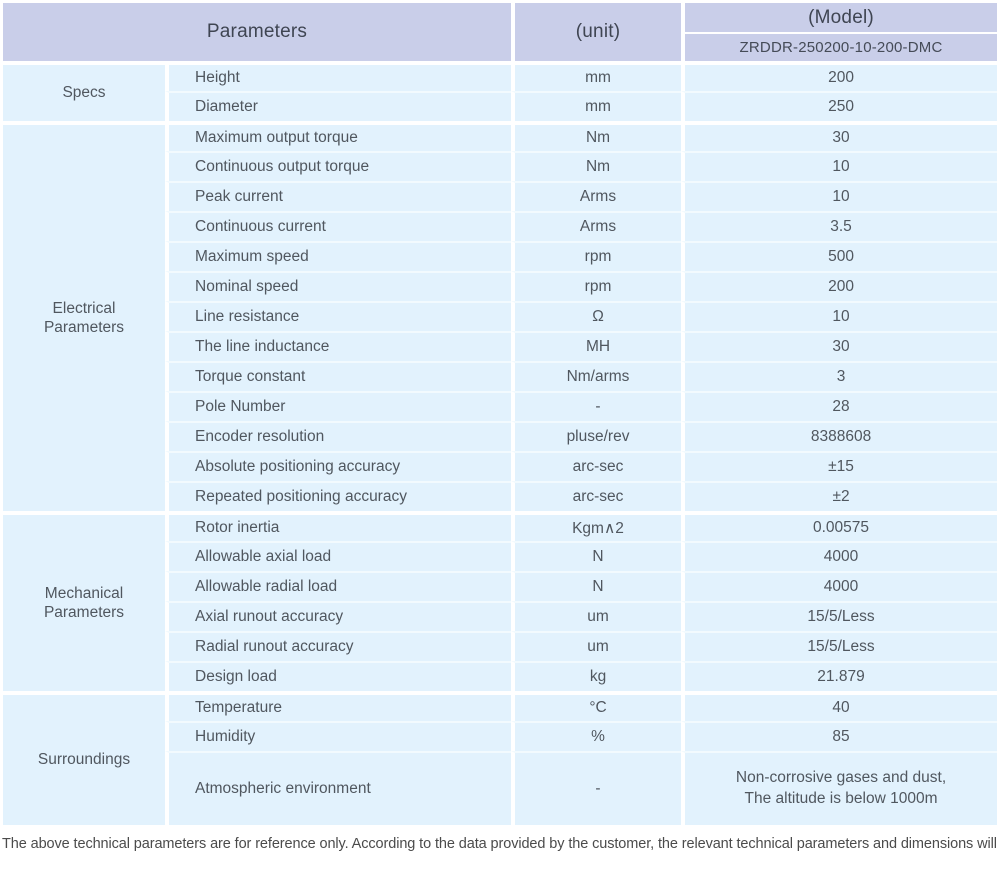 The image size is (1000, 881). I want to click on param-cell: Temperature, so click(338, 706).